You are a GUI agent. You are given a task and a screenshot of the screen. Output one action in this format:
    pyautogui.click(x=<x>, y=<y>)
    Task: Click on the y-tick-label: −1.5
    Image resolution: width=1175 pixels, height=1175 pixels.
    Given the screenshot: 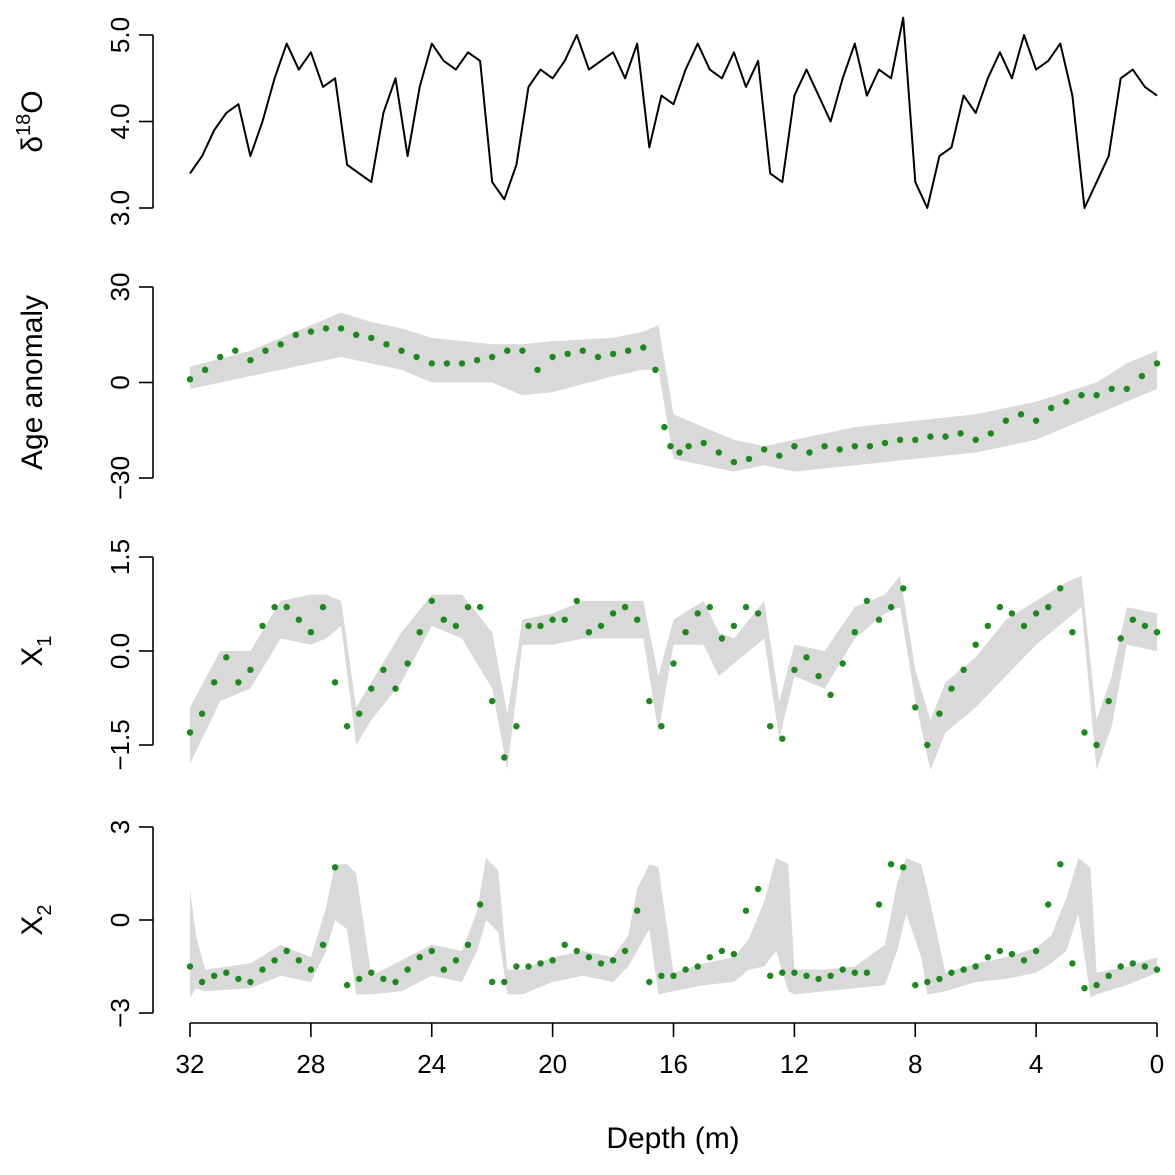 What is the action you would take?
    pyautogui.click(x=120, y=744)
    